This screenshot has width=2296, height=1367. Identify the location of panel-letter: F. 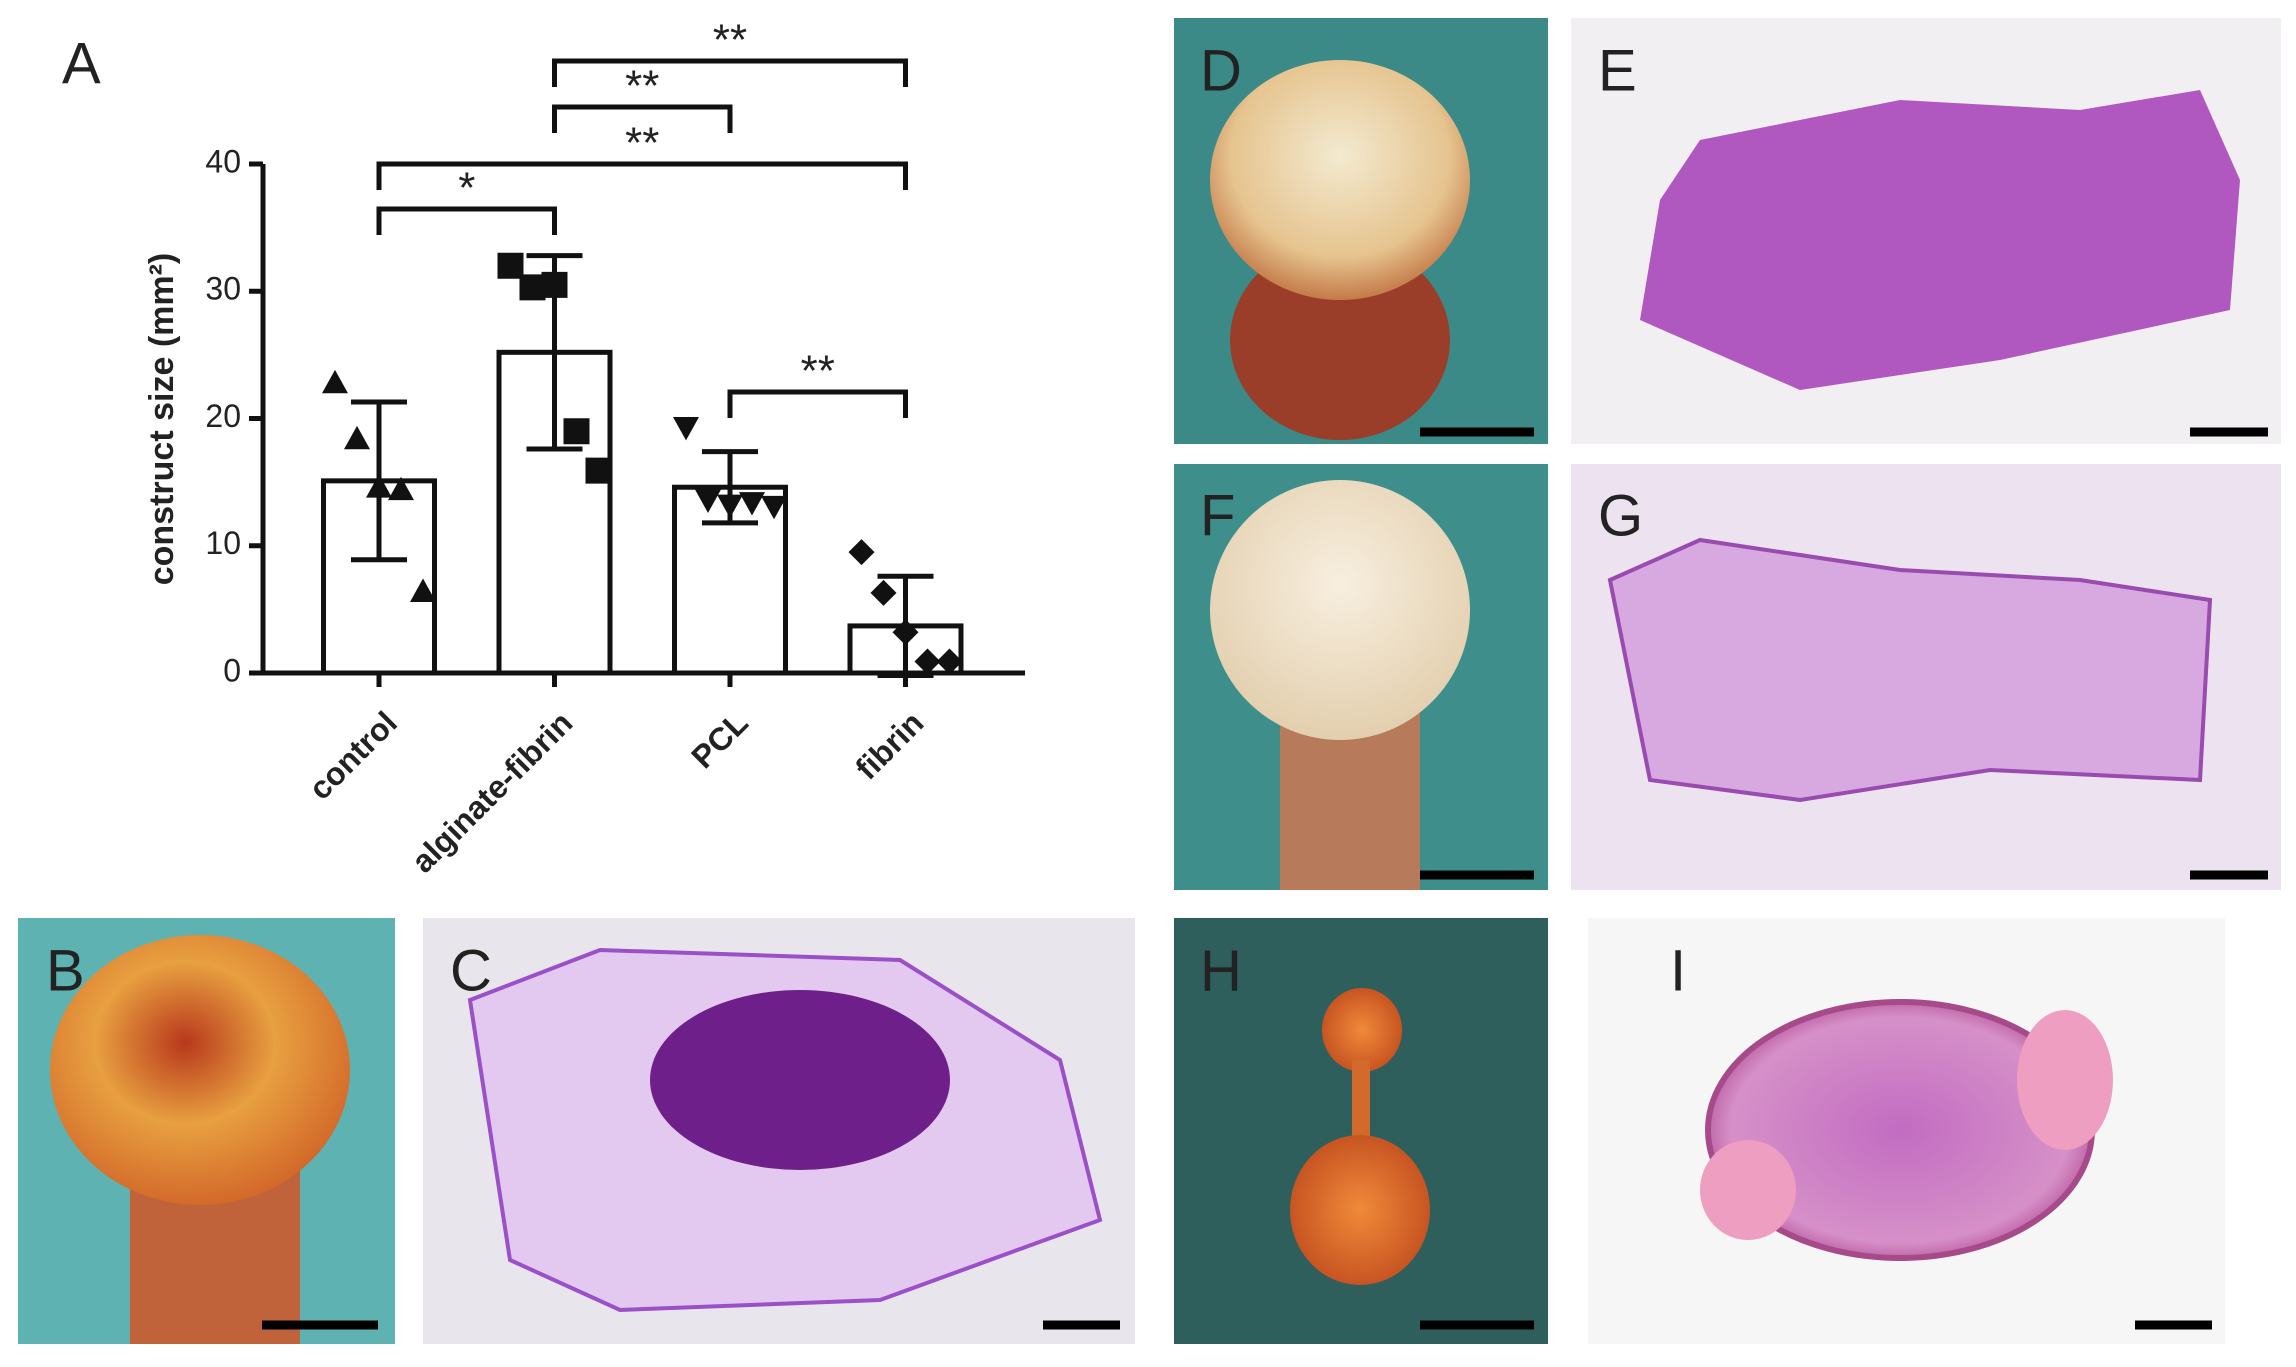
(1217, 515).